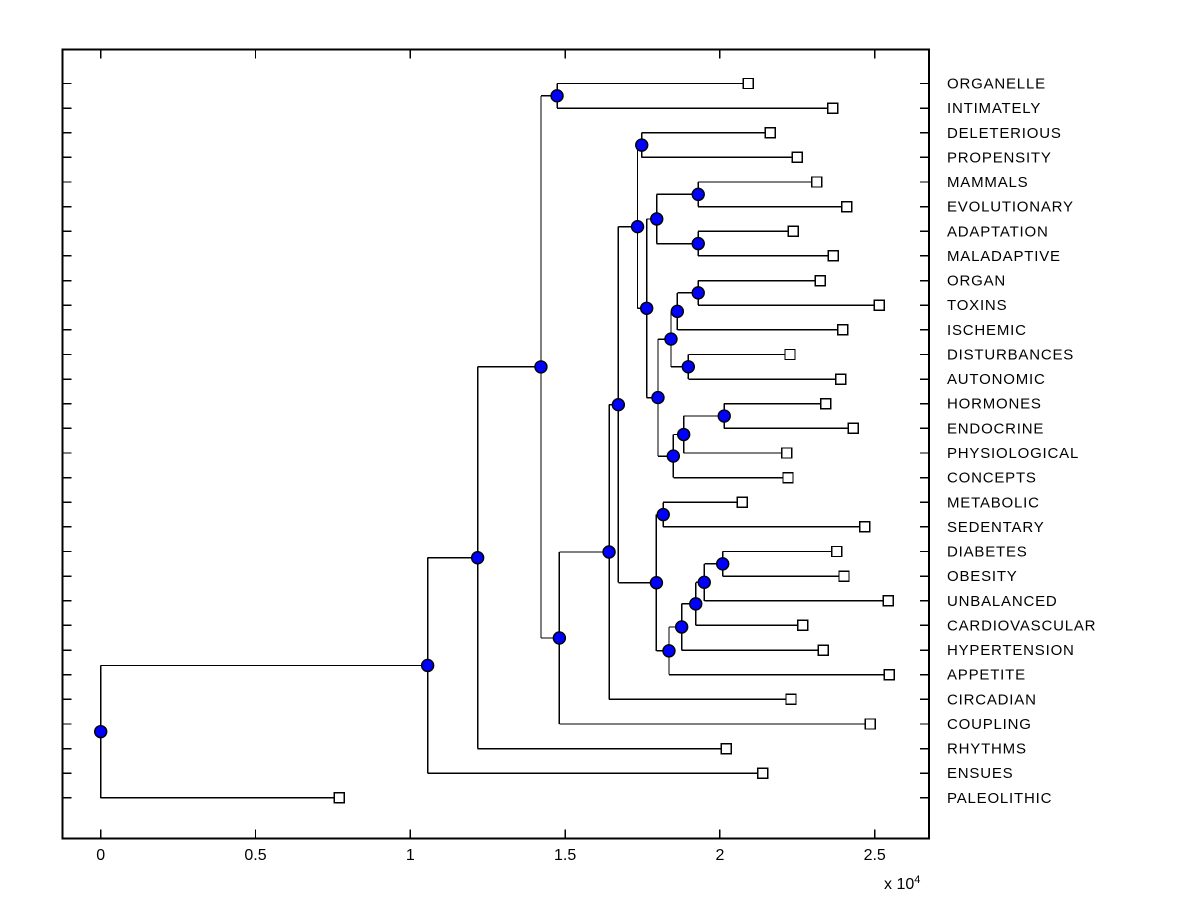 The image size is (1200, 900). I want to click on x-tick-label: 1.5, so click(565, 855).